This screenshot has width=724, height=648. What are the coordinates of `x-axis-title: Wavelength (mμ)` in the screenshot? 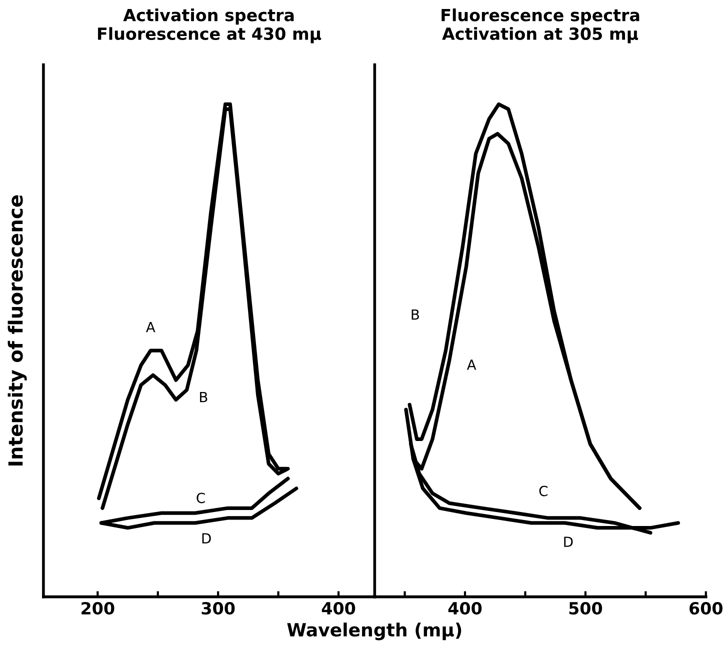 It's located at (374, 631).